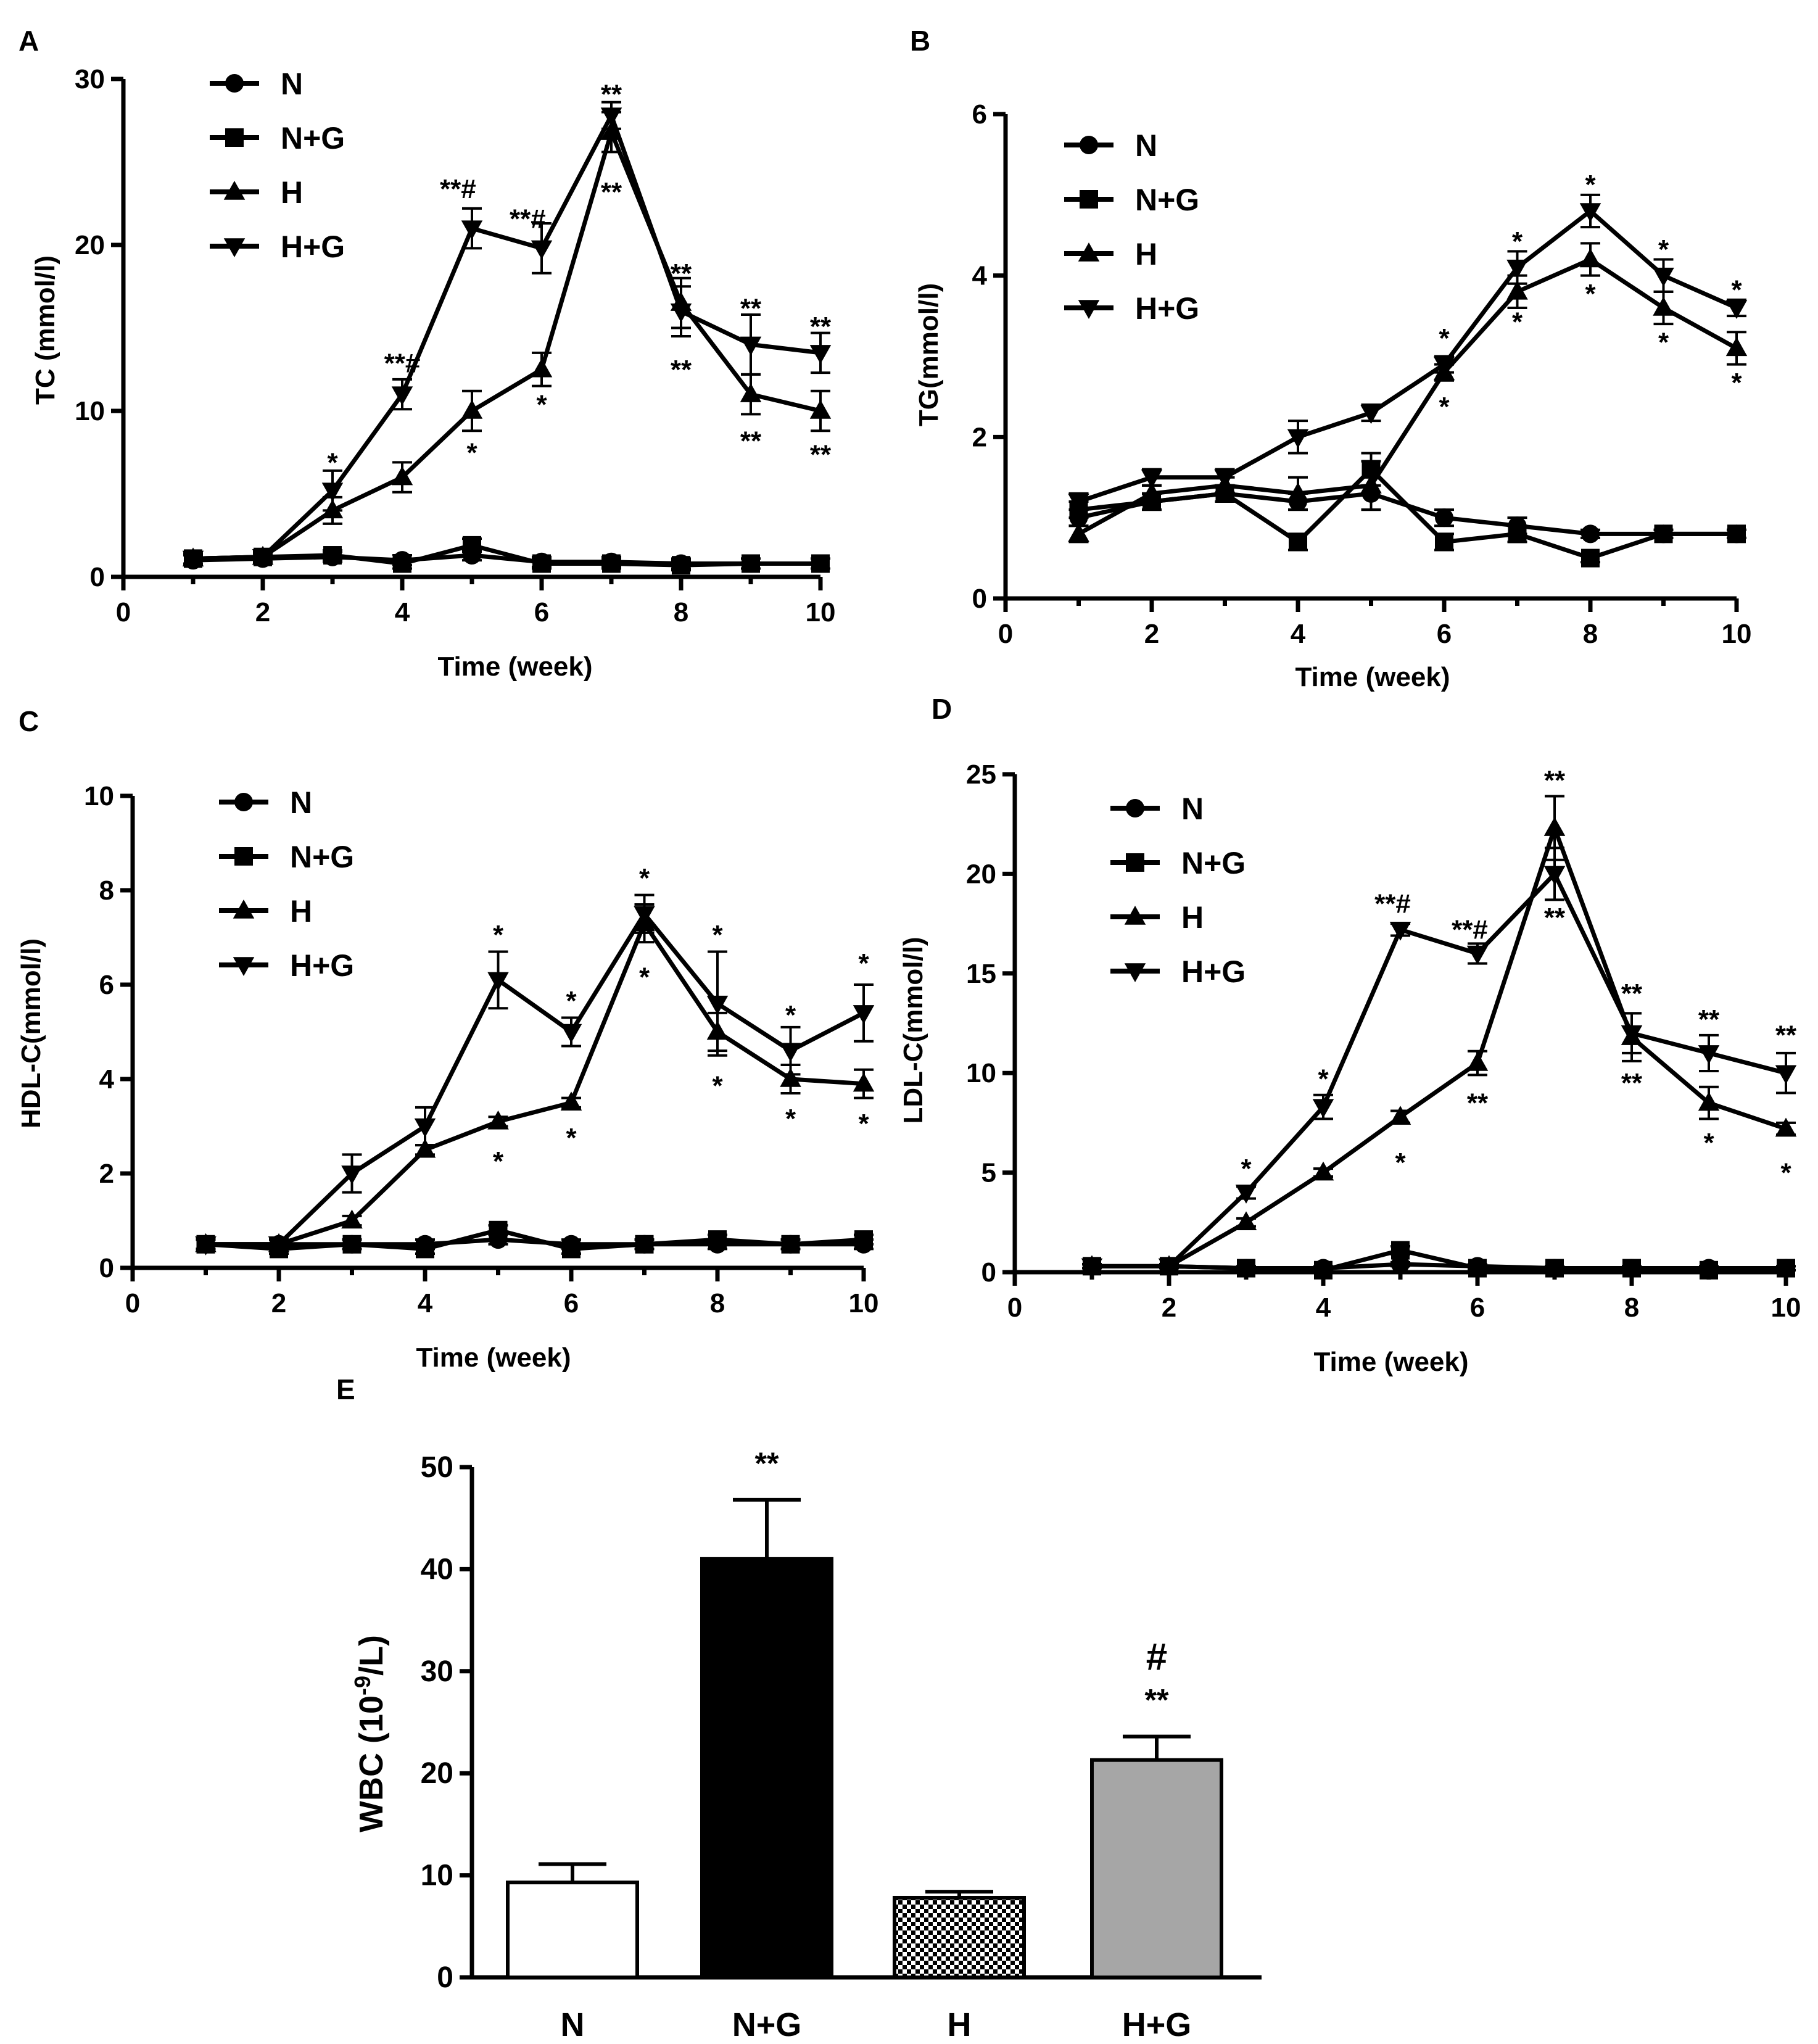 The image size is (1818, 2044). Describe the element at coordinates (1439, 1260) in the screenshot. I see `series-N+G` at that location.